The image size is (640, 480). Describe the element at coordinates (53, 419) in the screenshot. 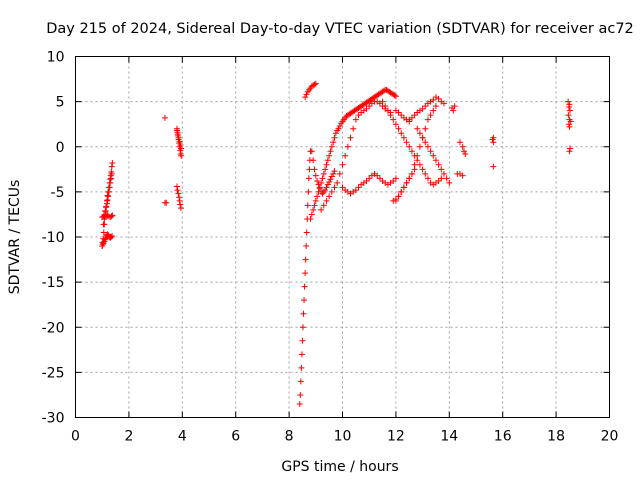

I see `y-tick-label: -30` at that location.